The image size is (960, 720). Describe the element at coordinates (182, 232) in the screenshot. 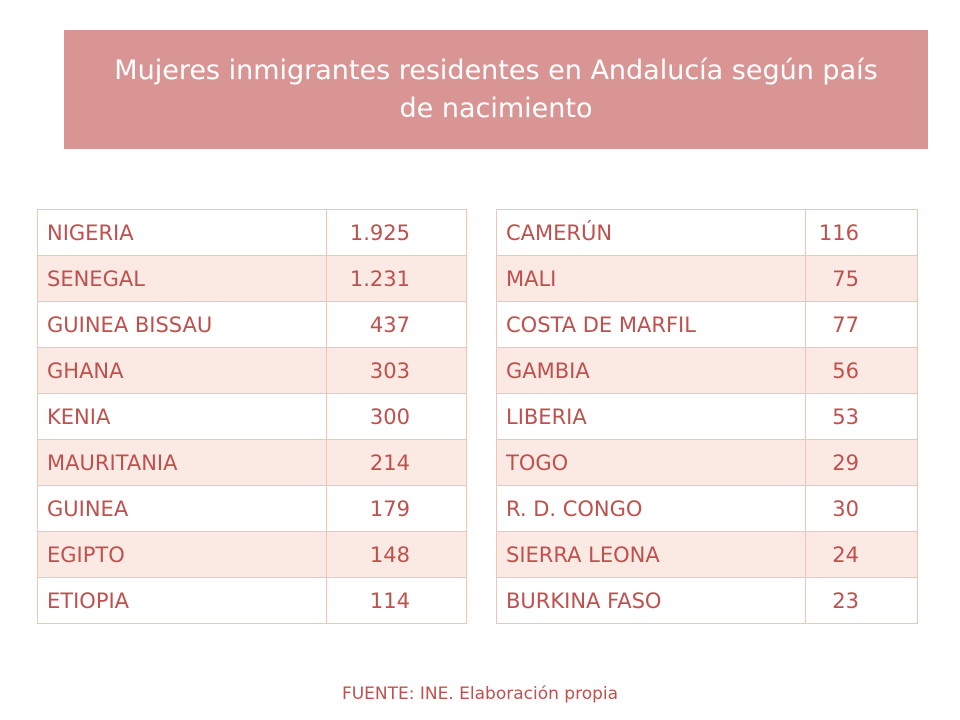

I see `country-cell: NIGERIA` at that location.